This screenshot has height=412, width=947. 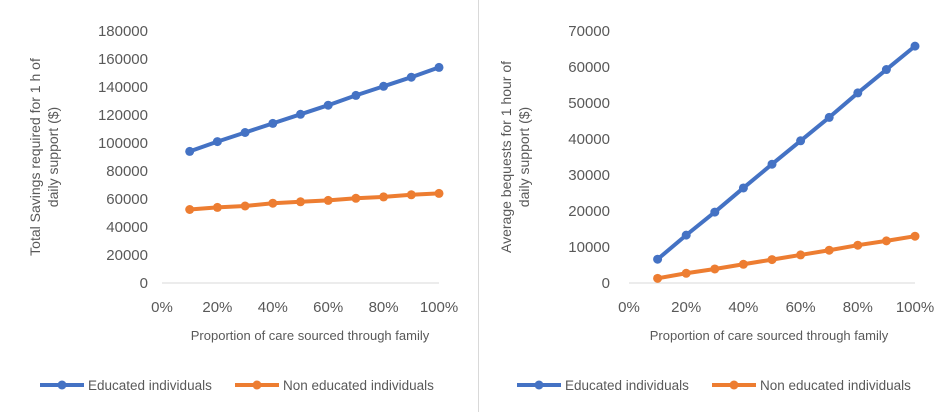 What do you see at coordinates (127, 227) in the screenshot?
I see `chart0-y-tick-label: 40000` at bounding box center [127, 227].